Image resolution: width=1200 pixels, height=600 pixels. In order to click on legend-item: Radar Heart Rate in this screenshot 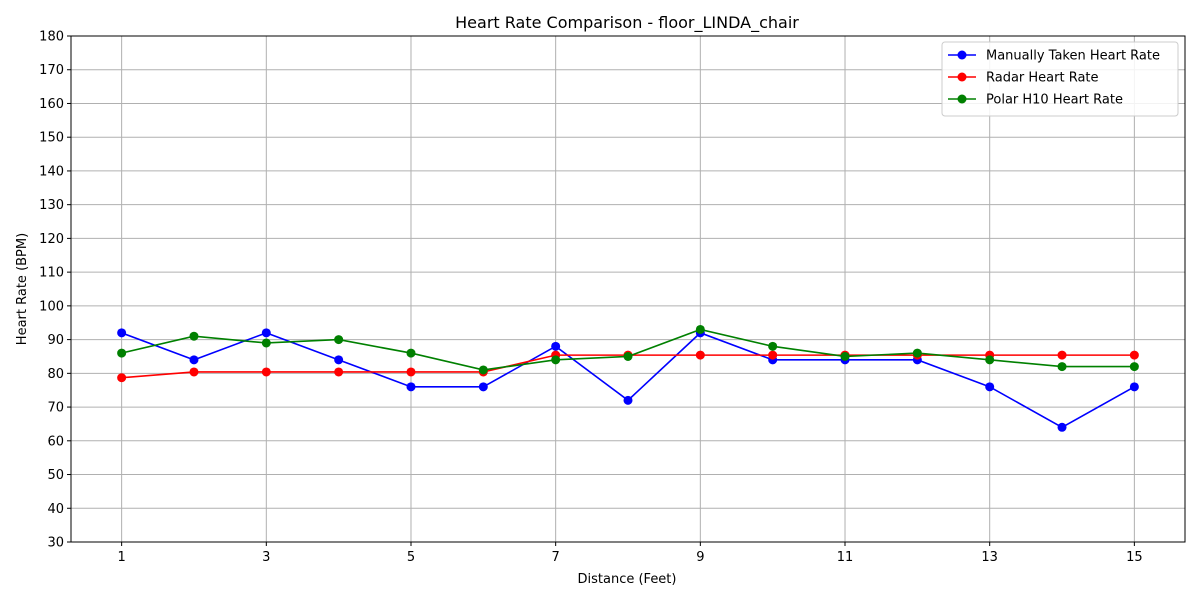, I will do `click(1023, 78)`.